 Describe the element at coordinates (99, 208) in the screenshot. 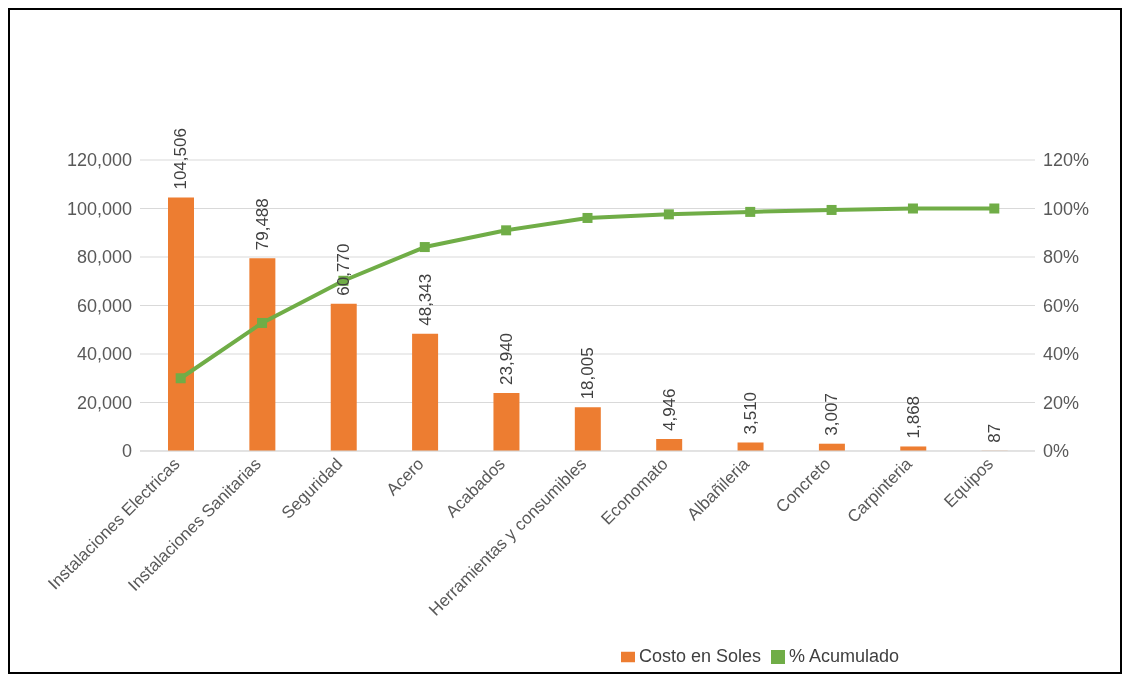

I see `y-tick-label: 100,000` at that location.